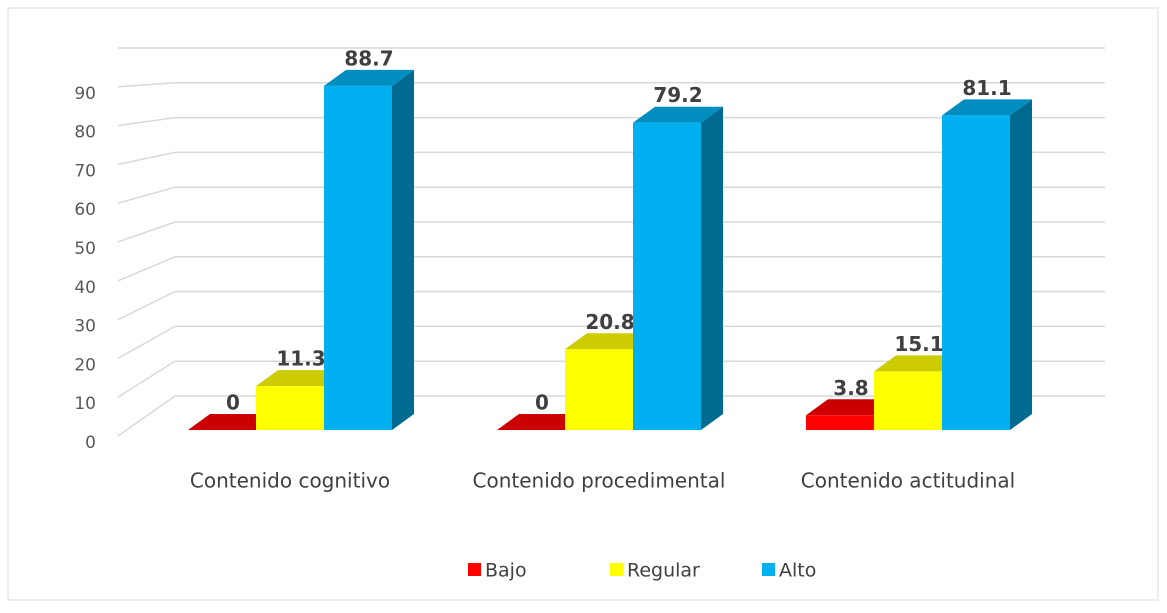 The image size is (1167, 613). I want to click on data-label: 79.2, so click(677, 95).